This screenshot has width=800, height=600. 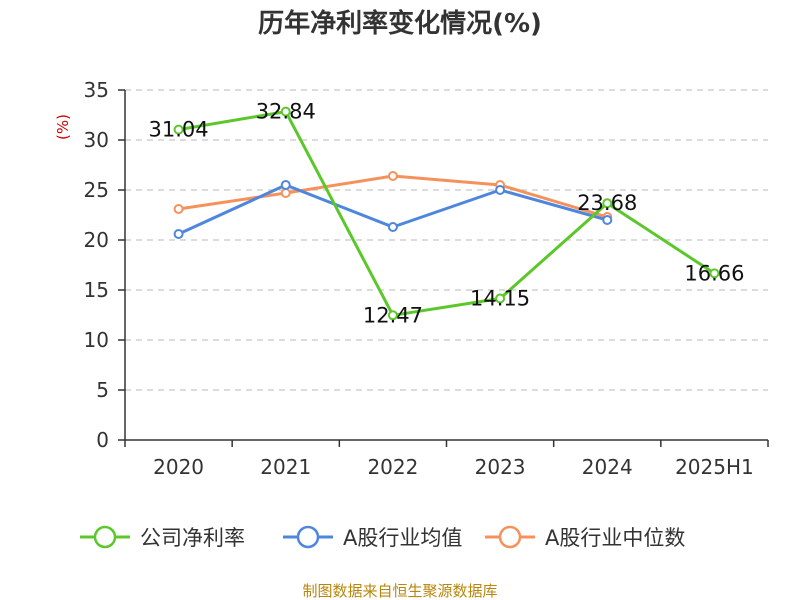 I want to click on y-tick-label: 10, so click(x=96, y=340).